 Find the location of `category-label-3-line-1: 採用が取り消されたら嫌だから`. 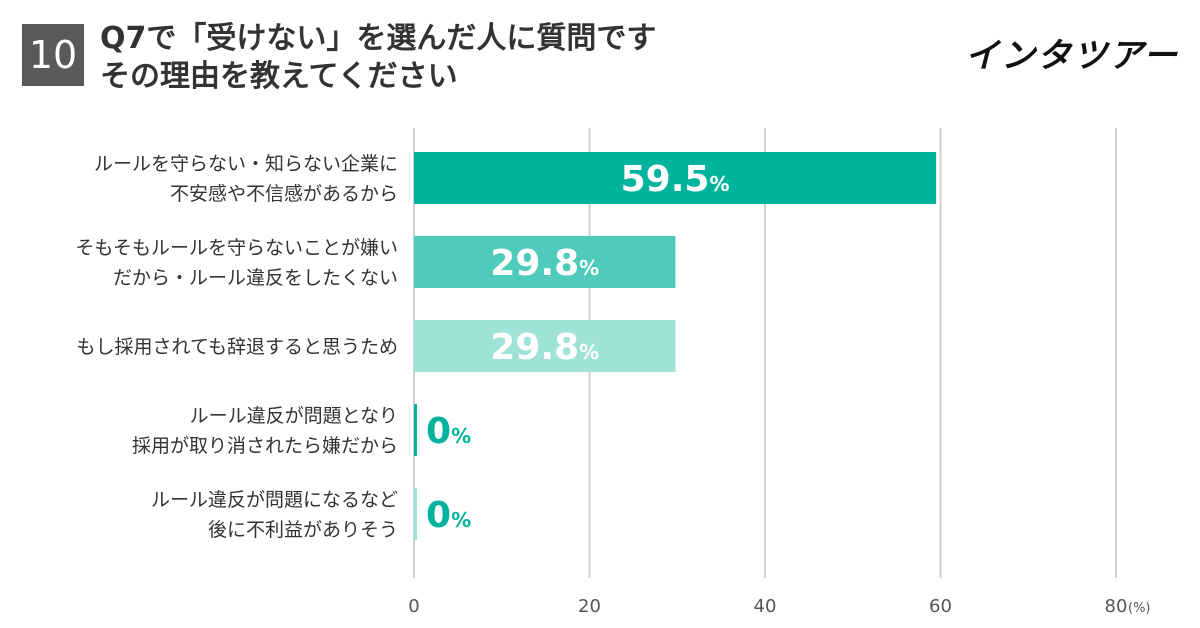

category-label-3-line-1: 採用が取り消されたら嫌だから is located at coordinates (265, 446).